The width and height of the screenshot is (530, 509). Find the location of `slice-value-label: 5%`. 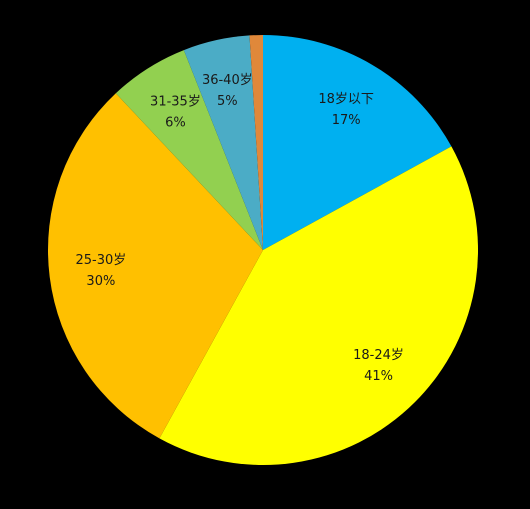

slice-value-label: 5% is located at coordinates (227, 101).